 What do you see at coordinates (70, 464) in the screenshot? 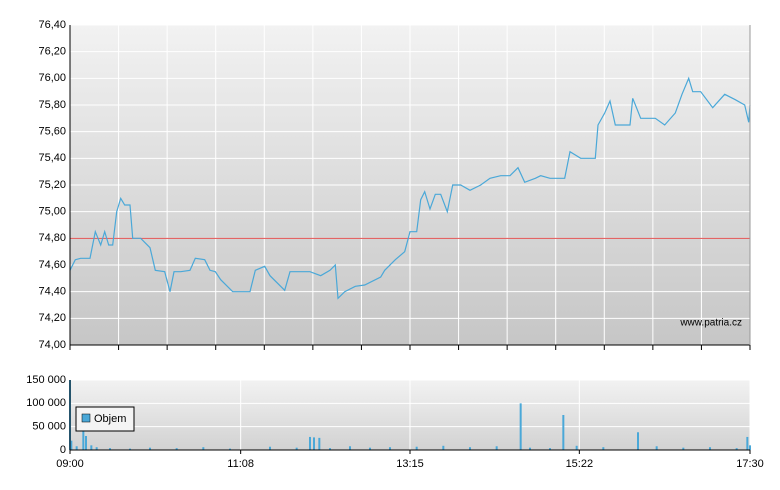
I see `x-tick-label: 09:00` at bounding box center [70, 464].